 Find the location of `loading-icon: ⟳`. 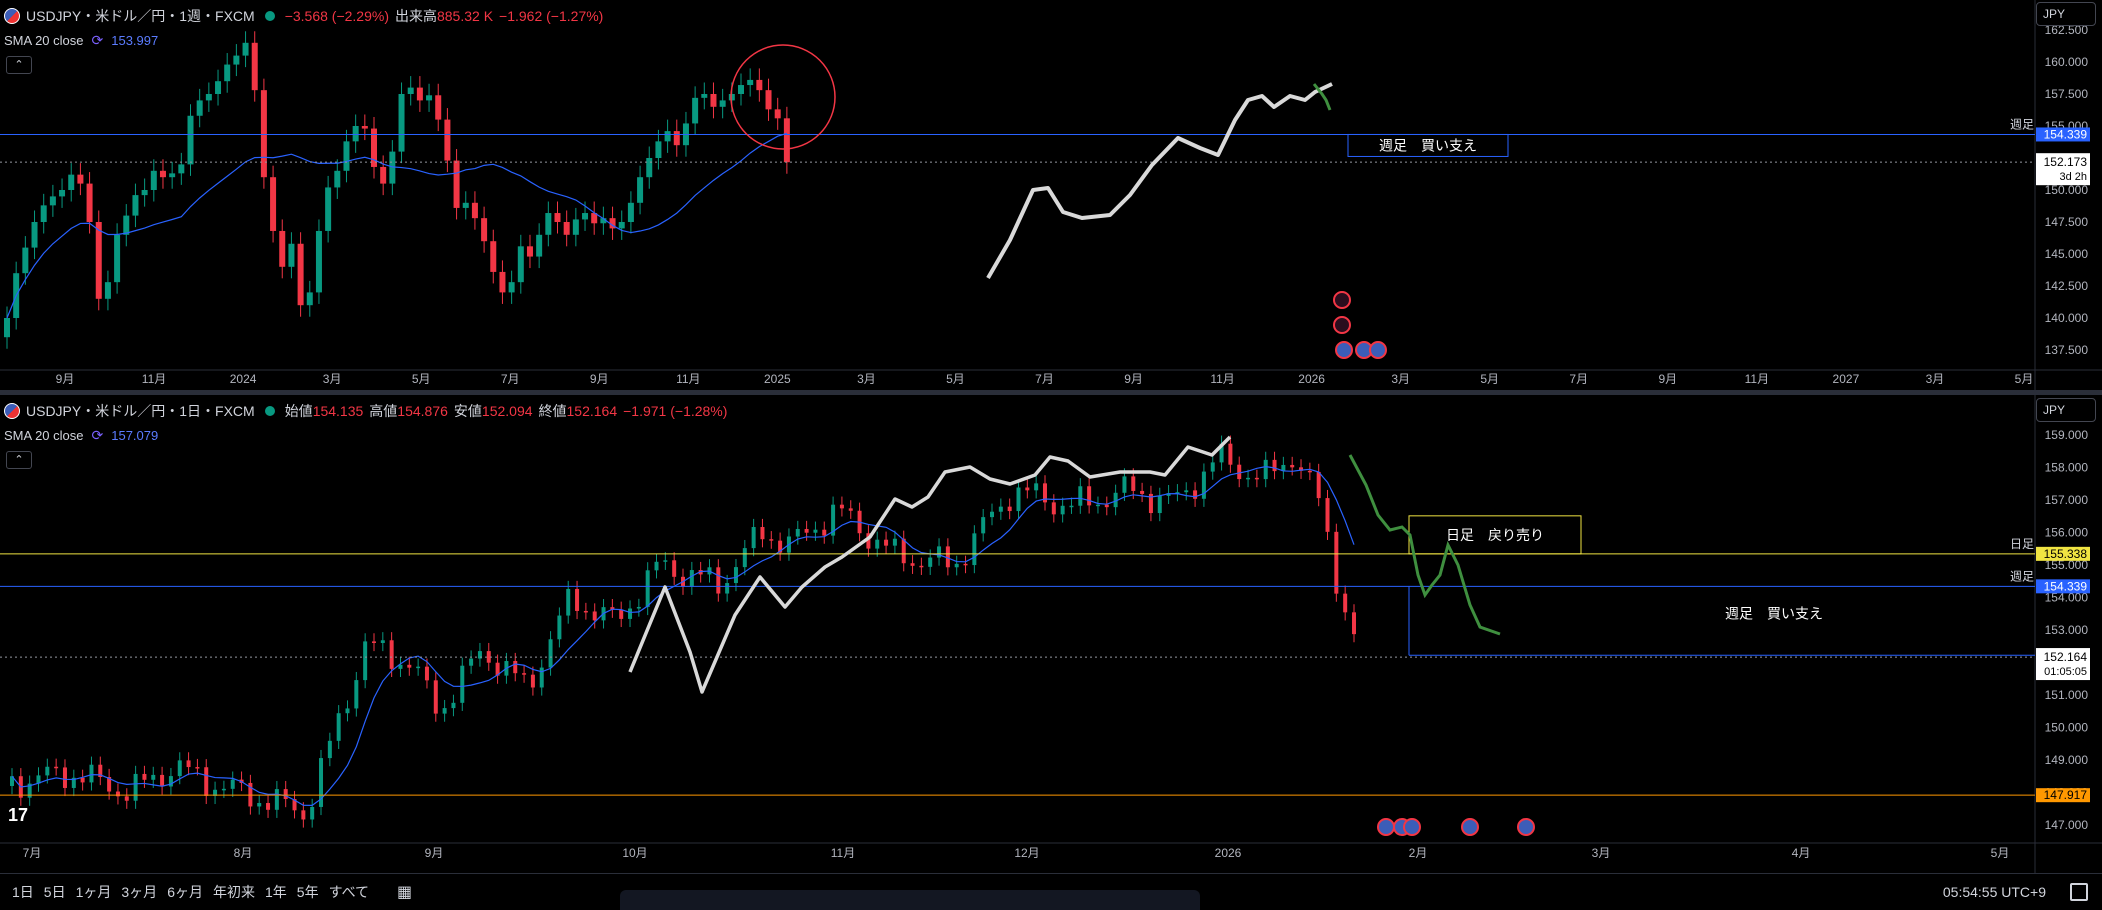

loading-icon: ⟳ is located at coordinates (97, 435).